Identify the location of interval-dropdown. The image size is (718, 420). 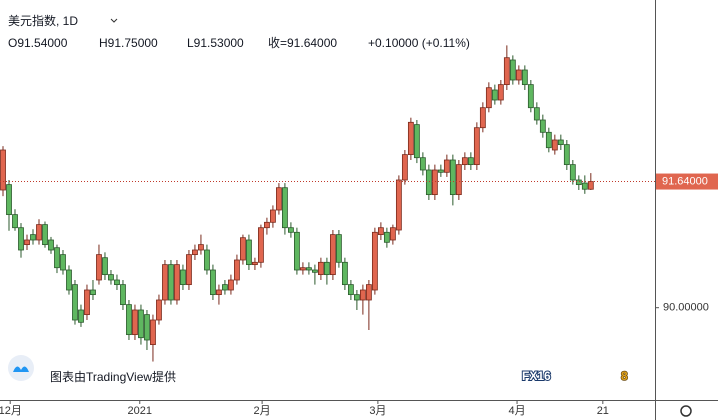
(114, 20).